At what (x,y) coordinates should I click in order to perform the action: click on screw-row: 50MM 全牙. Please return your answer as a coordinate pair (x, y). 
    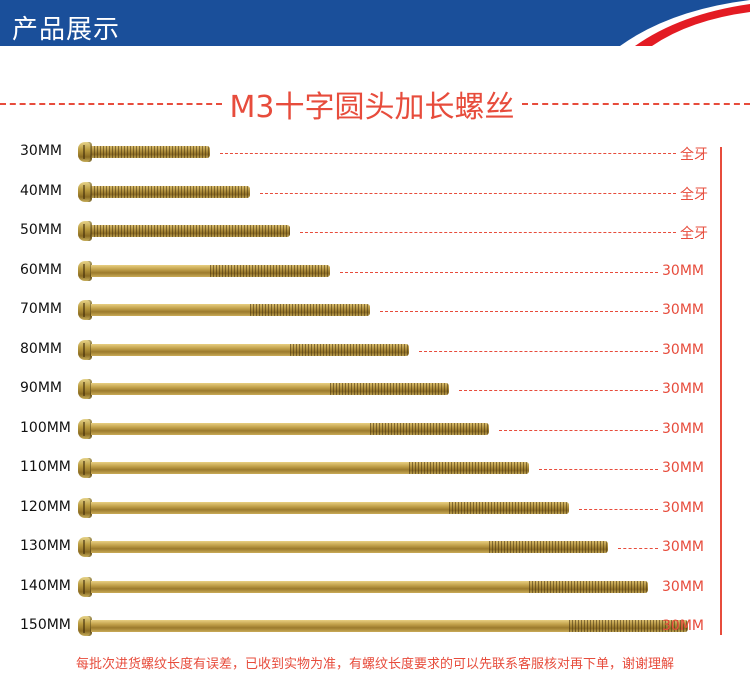
    Looking at the image, I should click on (375, 232).